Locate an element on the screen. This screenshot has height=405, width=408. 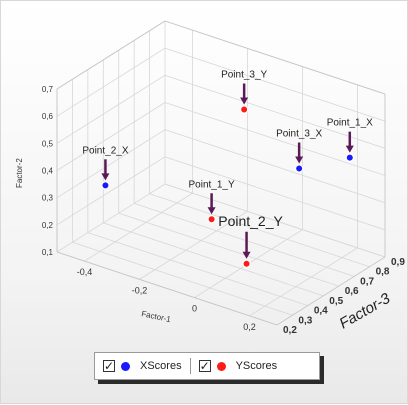
y-tick-label: 0,5 is located at coordinates (48, 143).